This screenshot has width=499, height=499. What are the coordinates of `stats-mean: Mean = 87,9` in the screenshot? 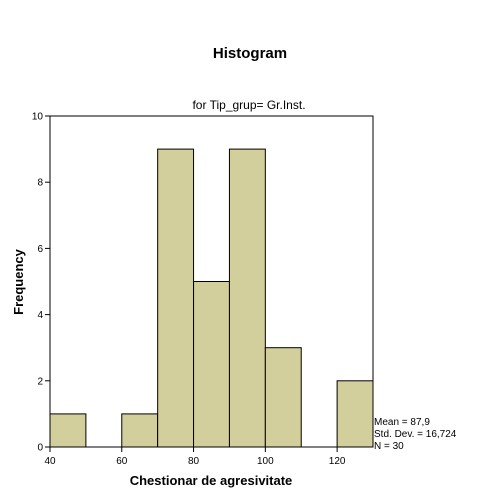 It's located at (402, 422).